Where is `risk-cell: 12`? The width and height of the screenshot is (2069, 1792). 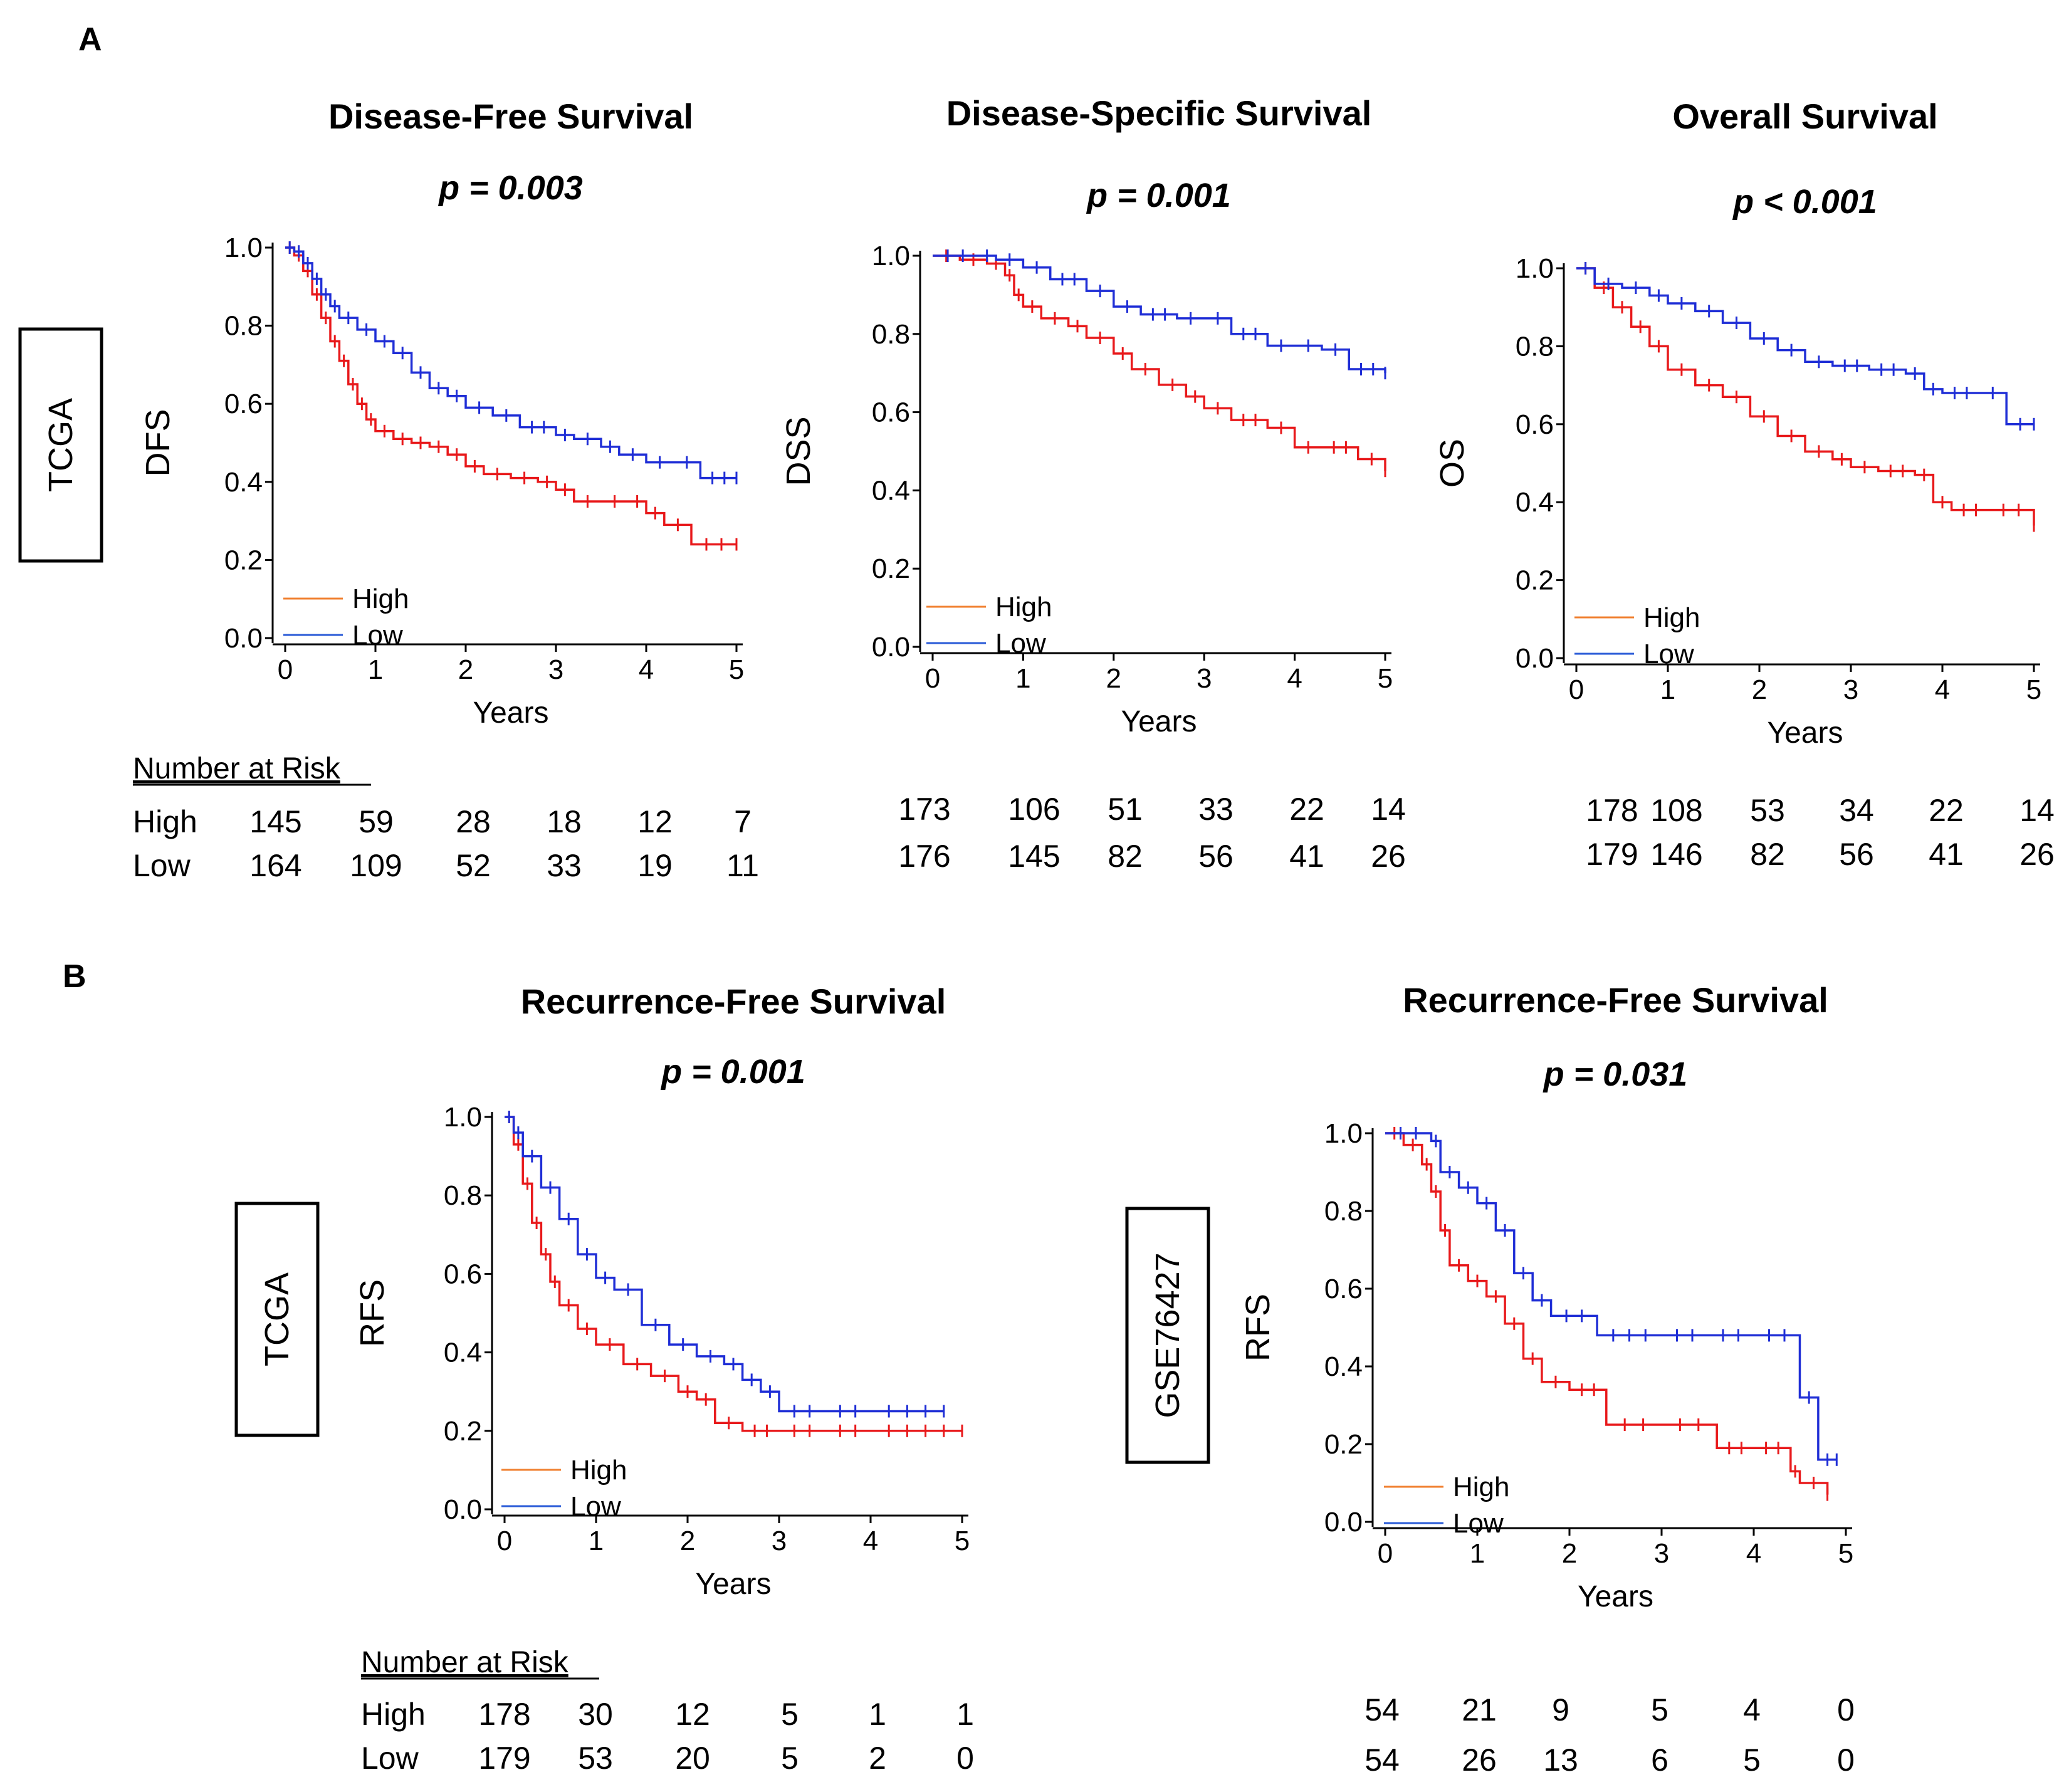 risk-cell: 12 is located at coordinates (655, 821).